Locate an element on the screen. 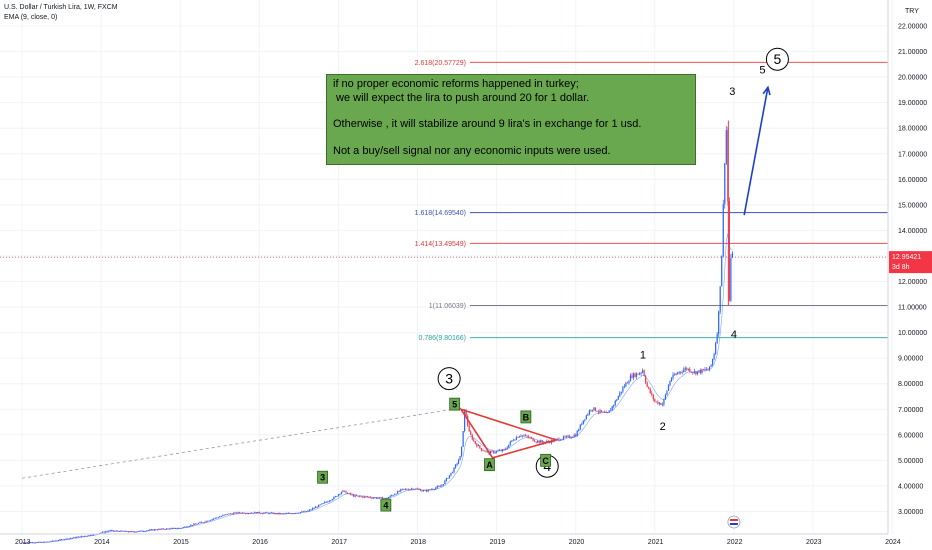 Image resolution: width=932 pixels, height=550 pixels. price-tick-label: 16.00000 is located at coordinates (912, 180).